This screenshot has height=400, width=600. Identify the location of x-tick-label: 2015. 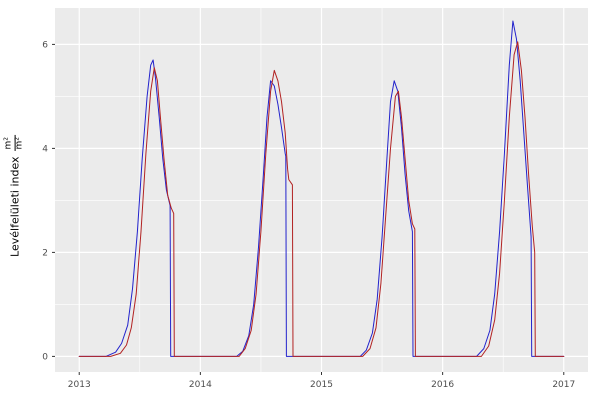
(321, 385).